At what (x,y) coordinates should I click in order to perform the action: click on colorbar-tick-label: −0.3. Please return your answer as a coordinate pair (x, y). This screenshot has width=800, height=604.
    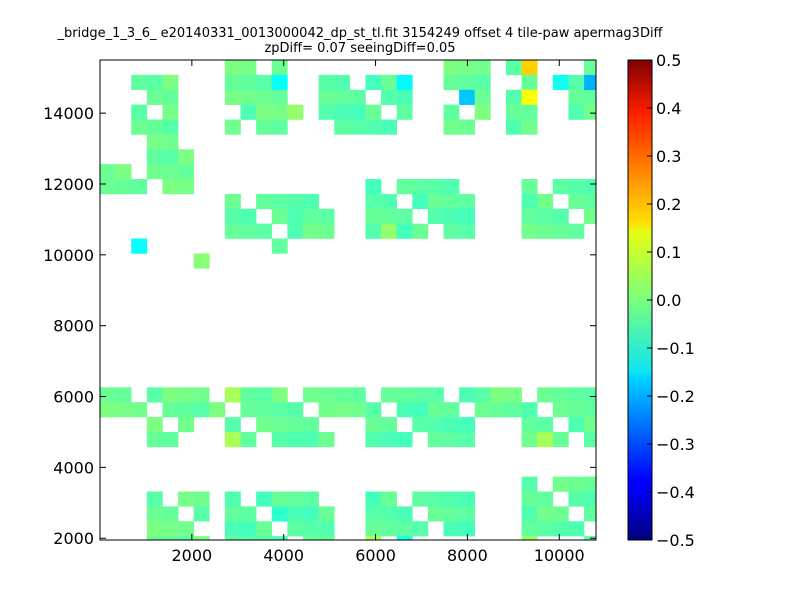
    Looking at the image, I should click on (675, 444).